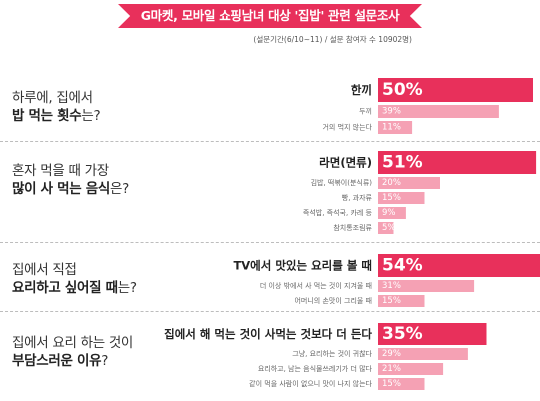  I want to click on bar-value-label: 51%, so click(402, 163).